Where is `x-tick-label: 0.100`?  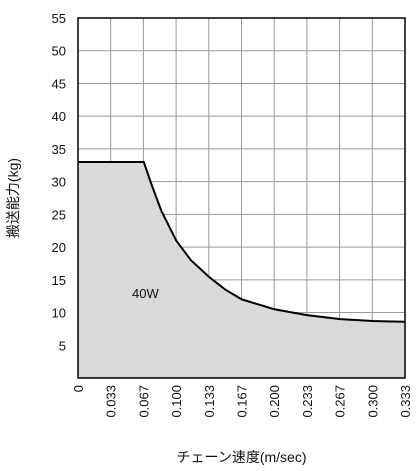
x-tick-label: 0.100 is located at coordinates (176, 401).